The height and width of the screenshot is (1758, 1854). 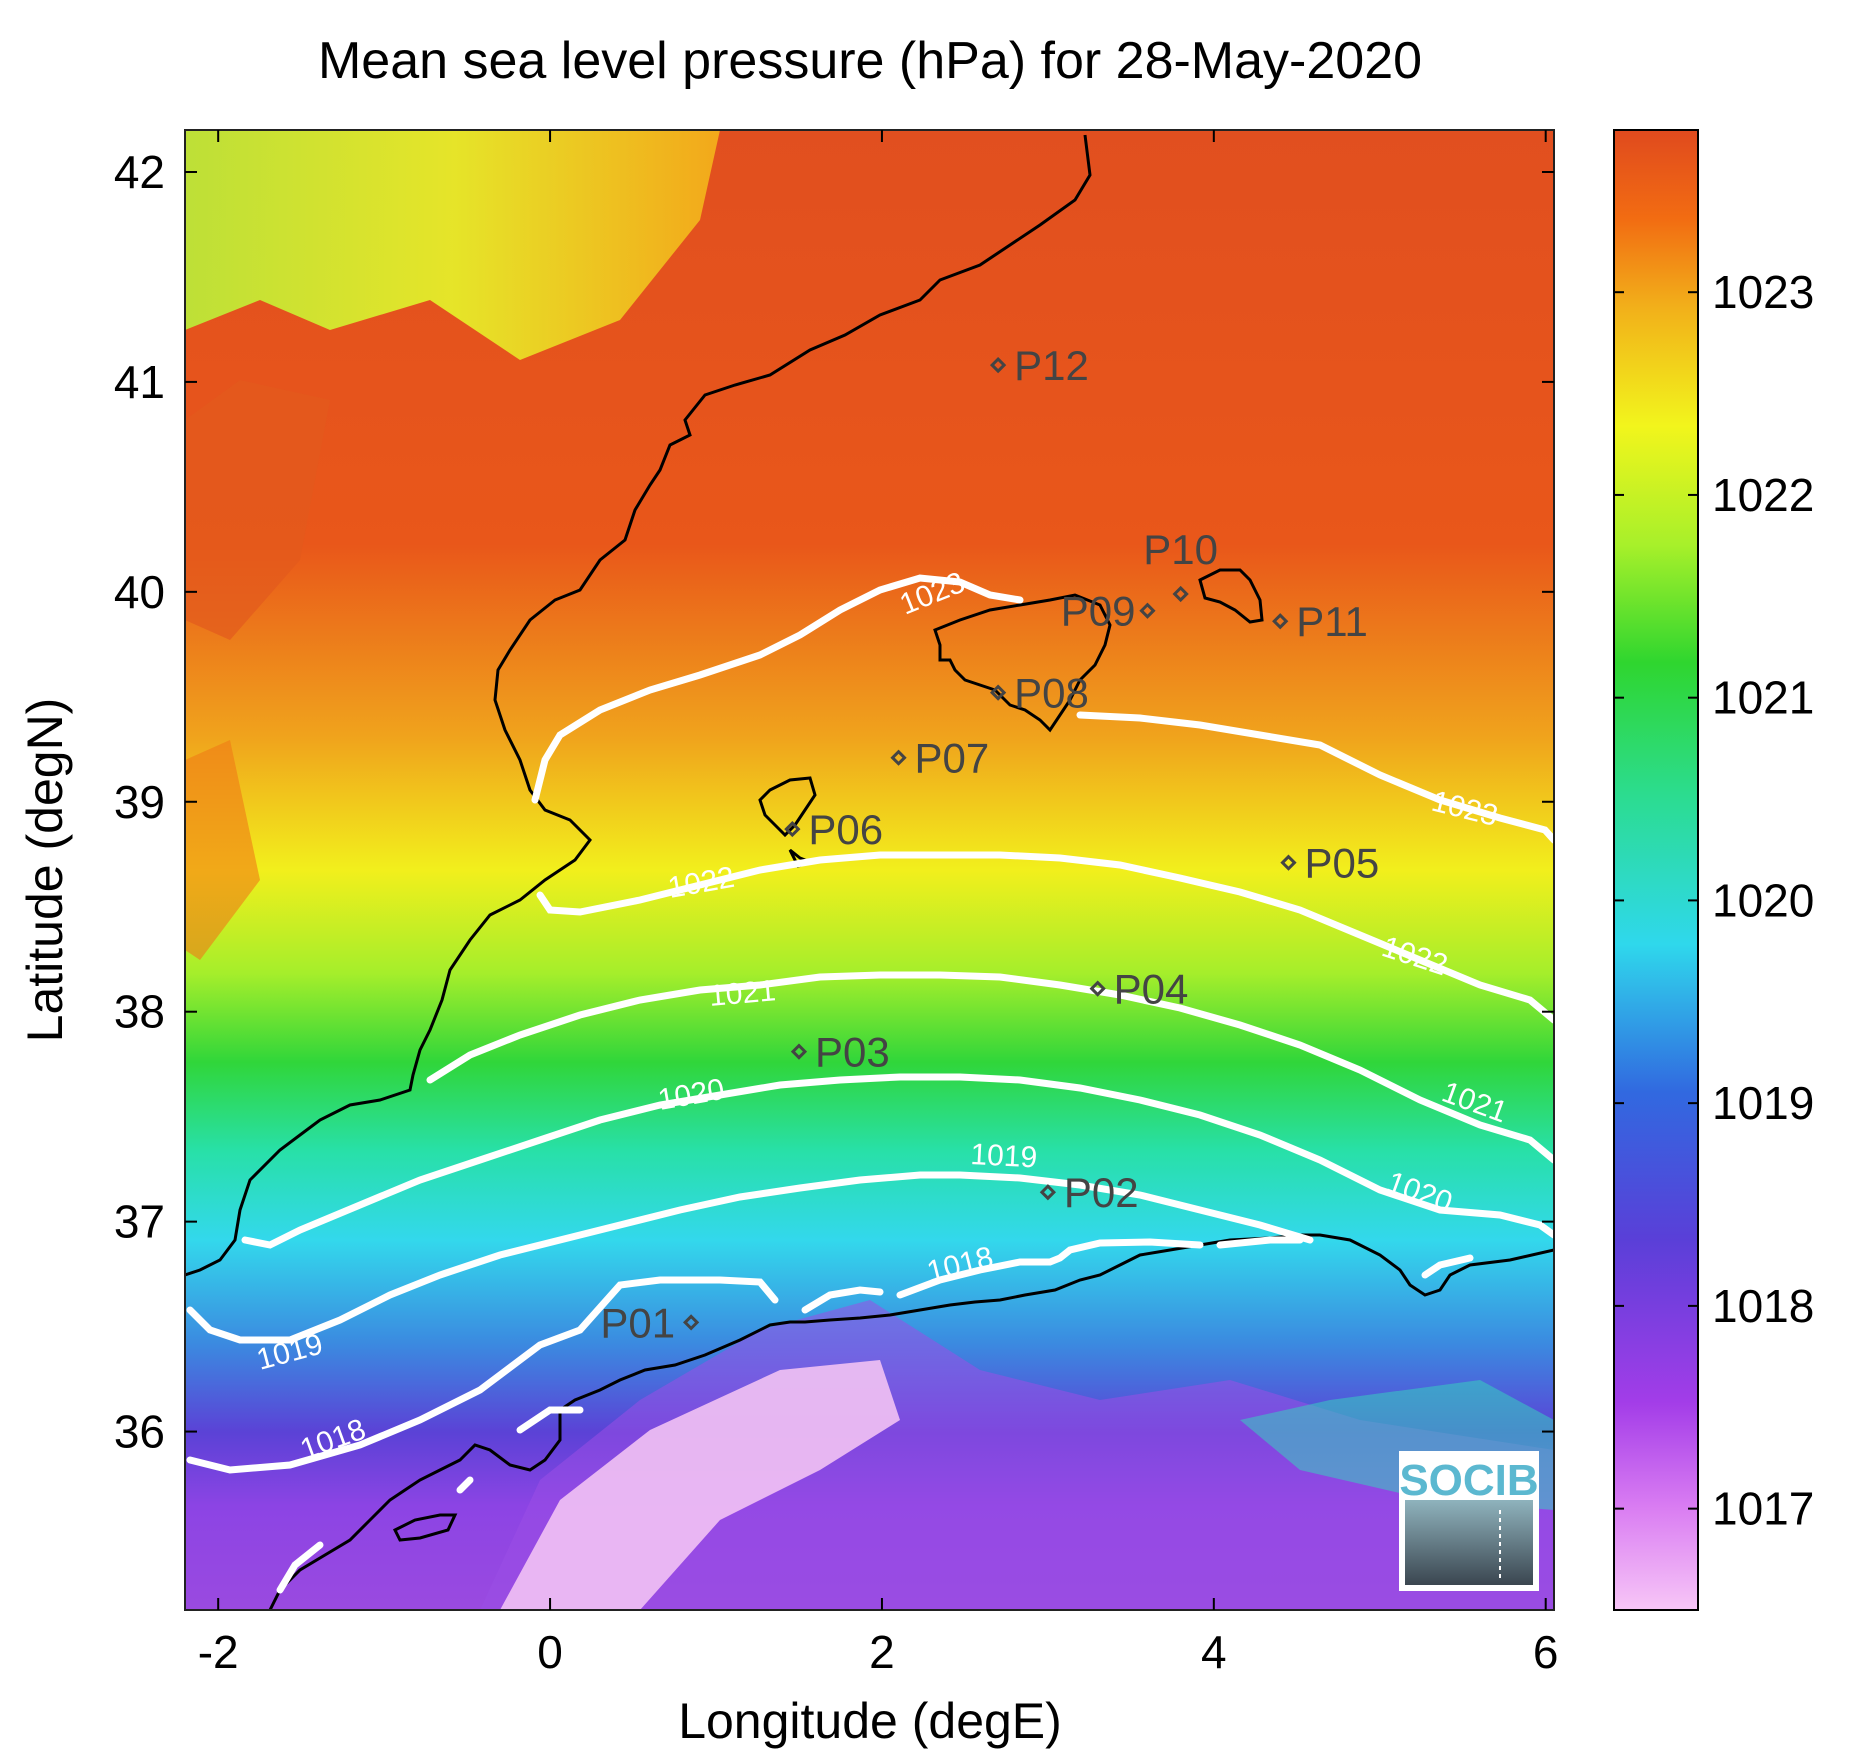 I want to click on x-tick-label: 2, so click(x=882, y=1652).